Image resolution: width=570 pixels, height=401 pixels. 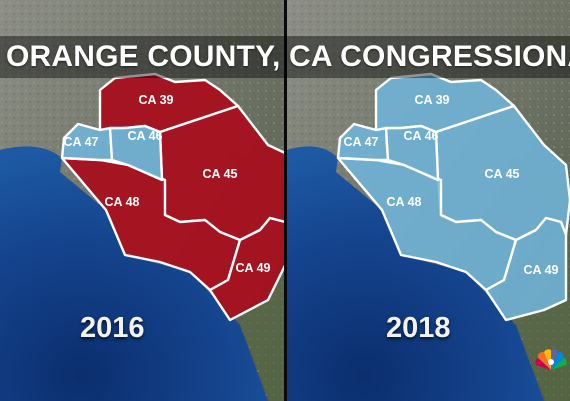 I want to click on district-ca49, so click(x=526, y=269).